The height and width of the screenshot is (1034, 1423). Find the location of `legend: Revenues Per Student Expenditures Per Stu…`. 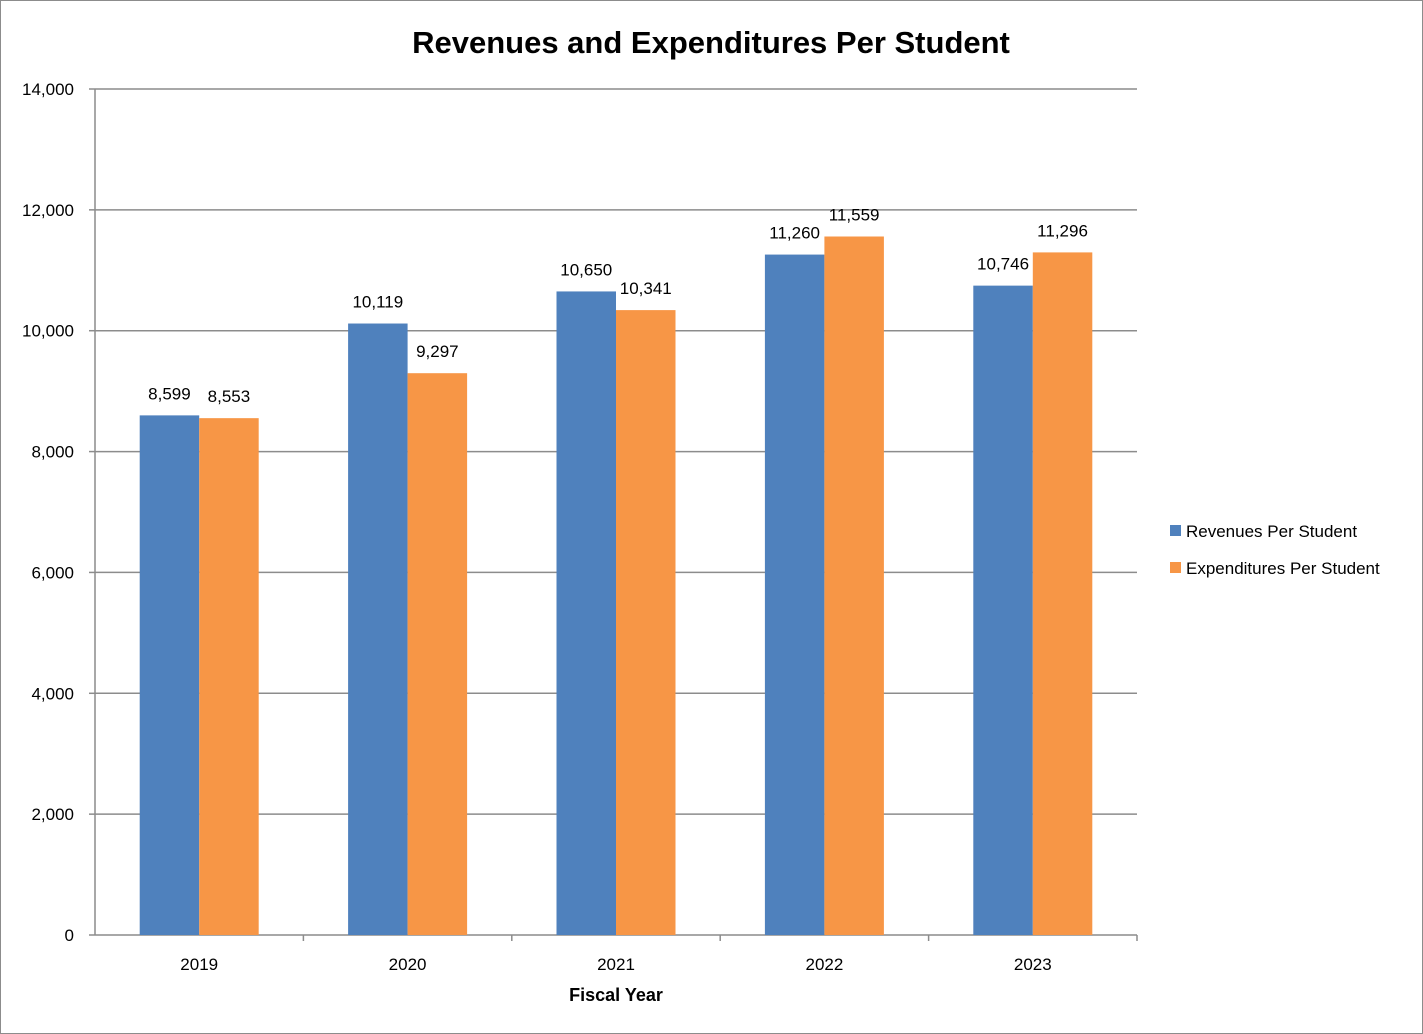

legend: Revenues Per Student Expenditures Per Stu… is located at coordinates (1275, 550).